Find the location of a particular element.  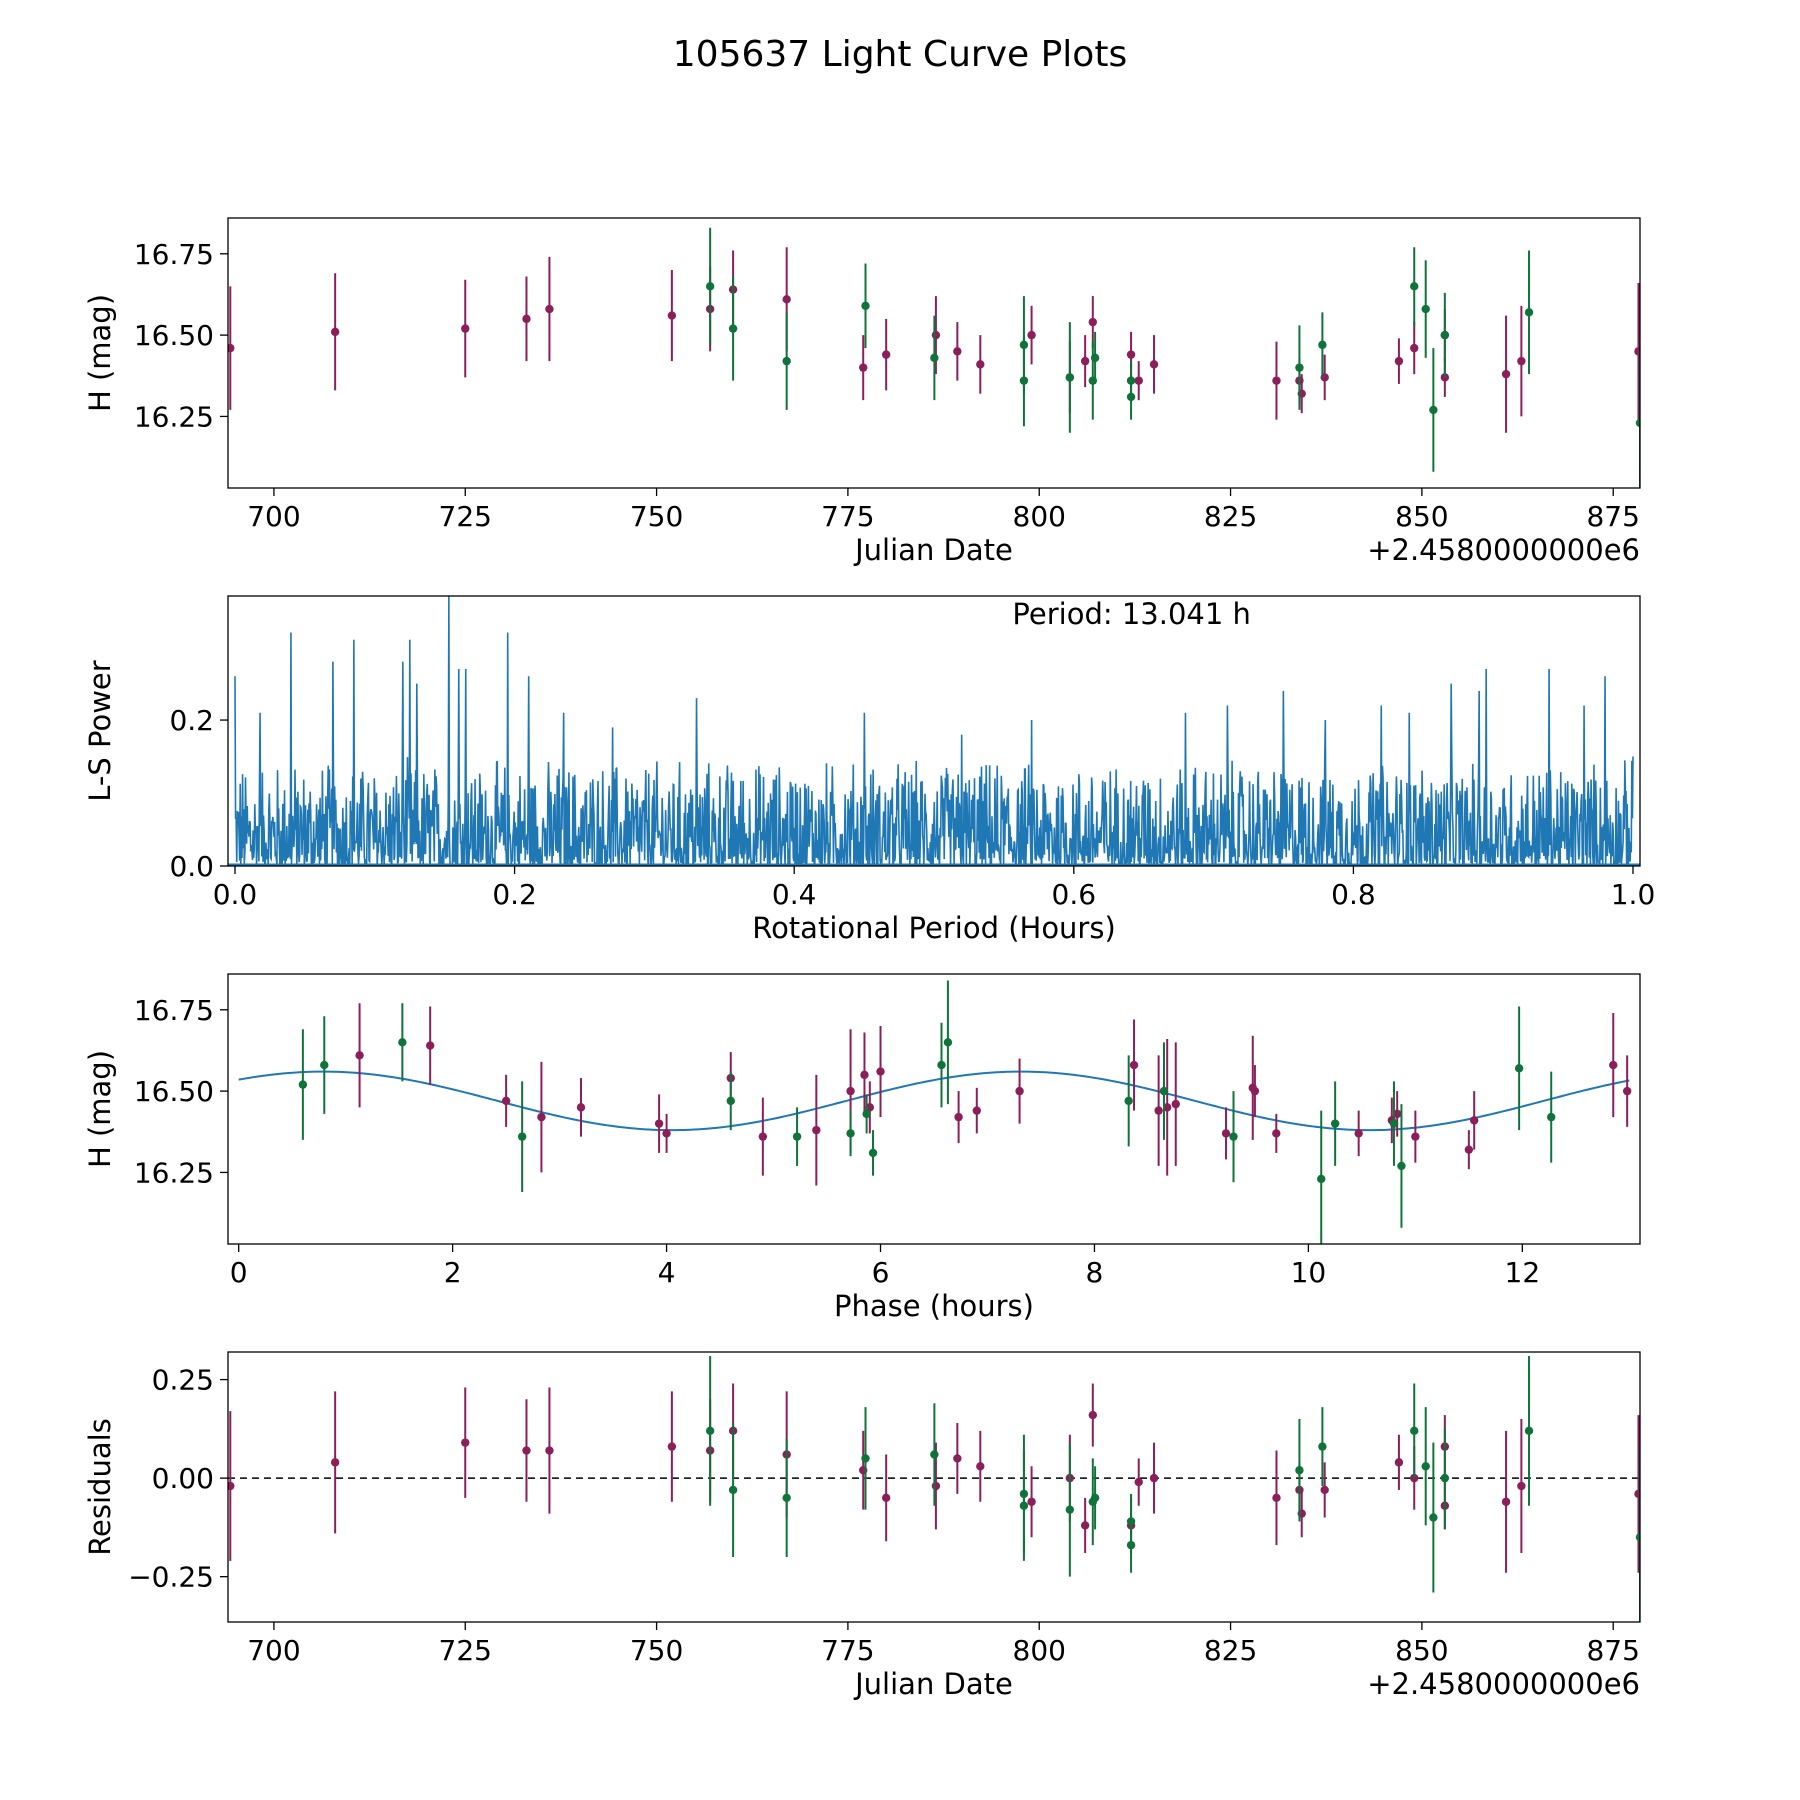

x-tick-label: 0.6 is located at coordinates (1074, 894).